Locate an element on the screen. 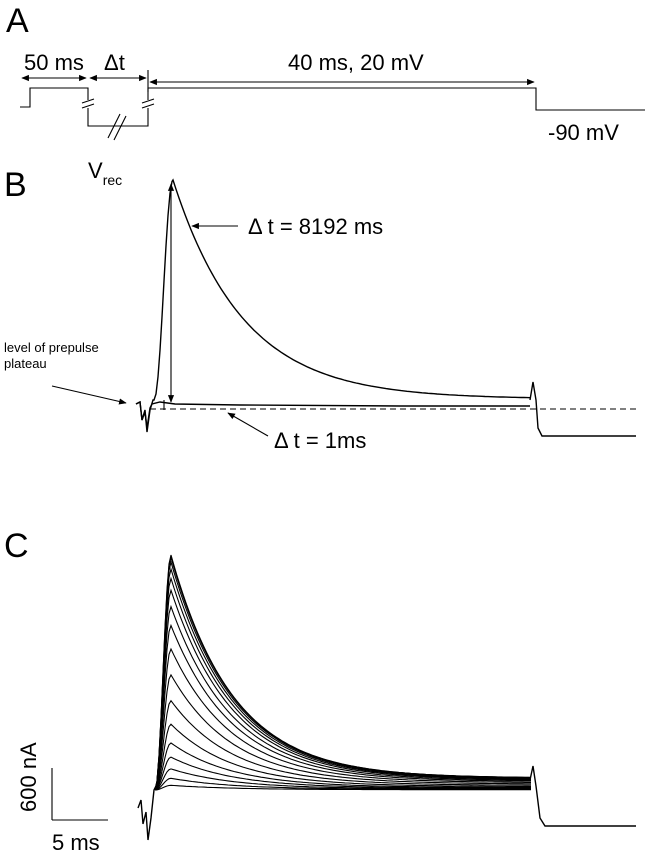 Image resolution: width=650 pixels, height=852 pixels. trace-end-transient is located at coordinates (582, 409).